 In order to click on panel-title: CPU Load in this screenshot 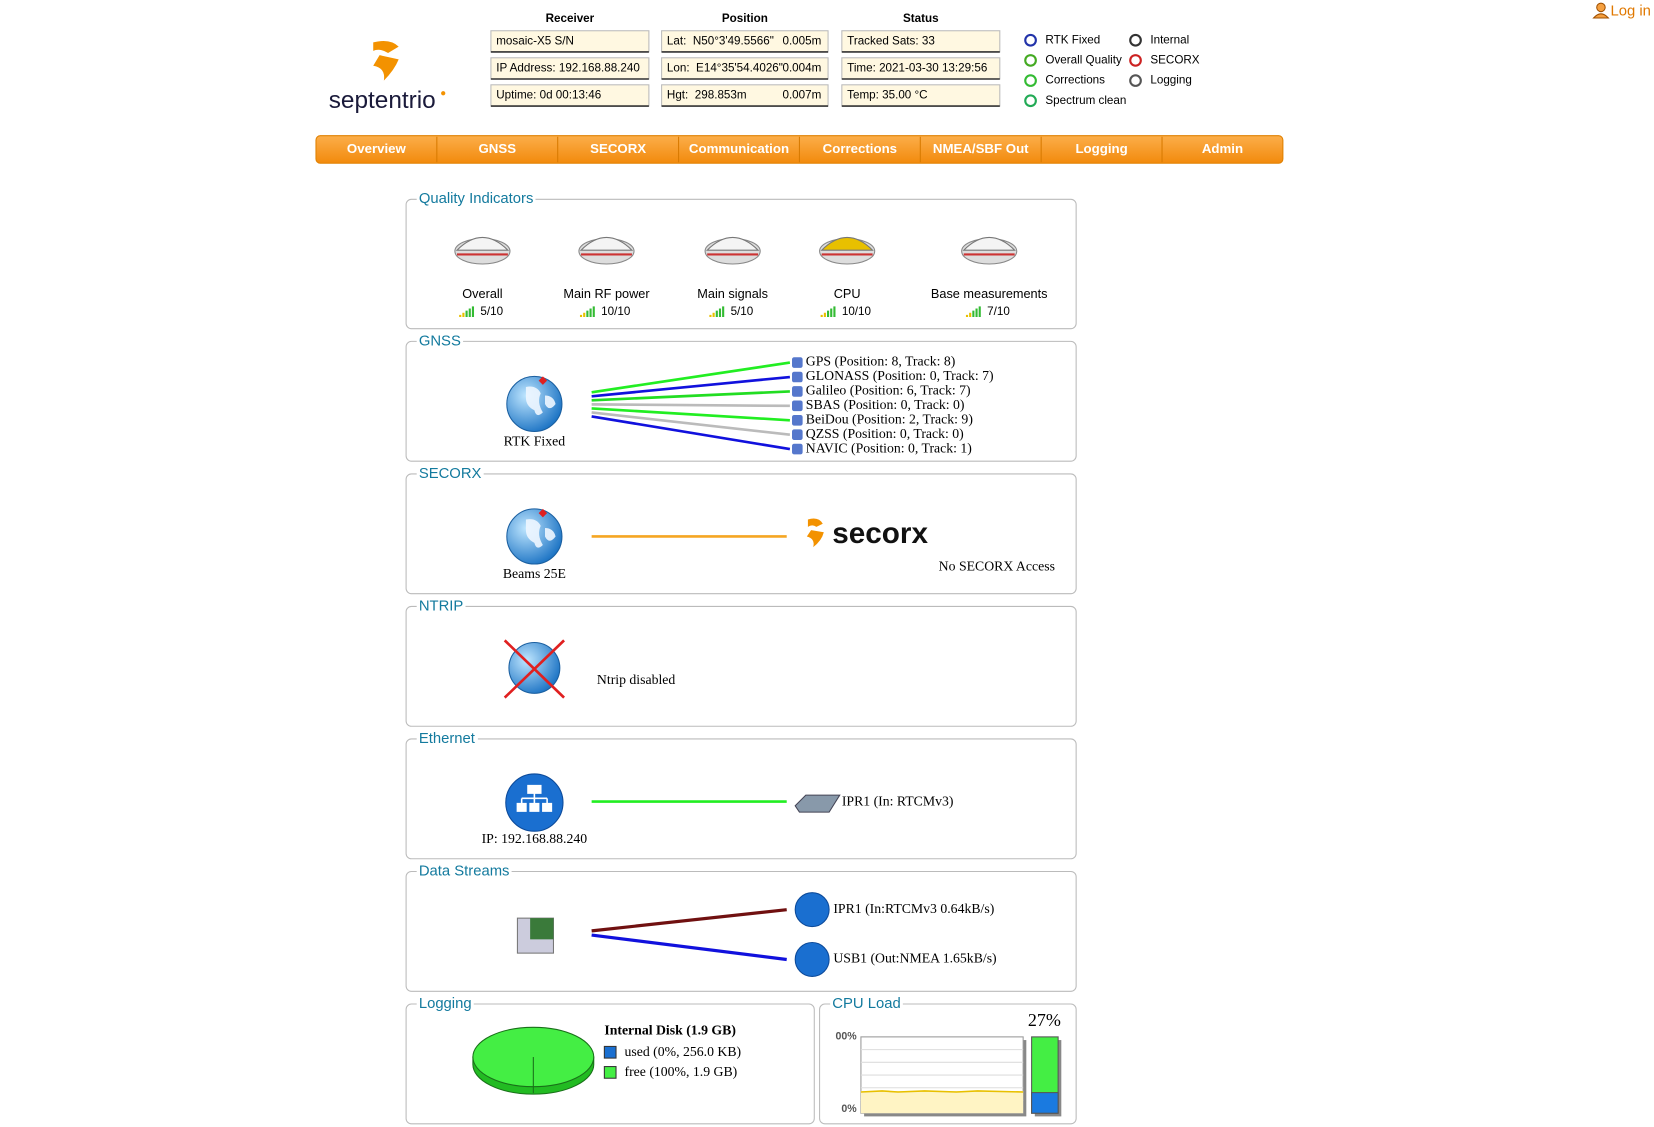, I will do `click(866, 1004)`.